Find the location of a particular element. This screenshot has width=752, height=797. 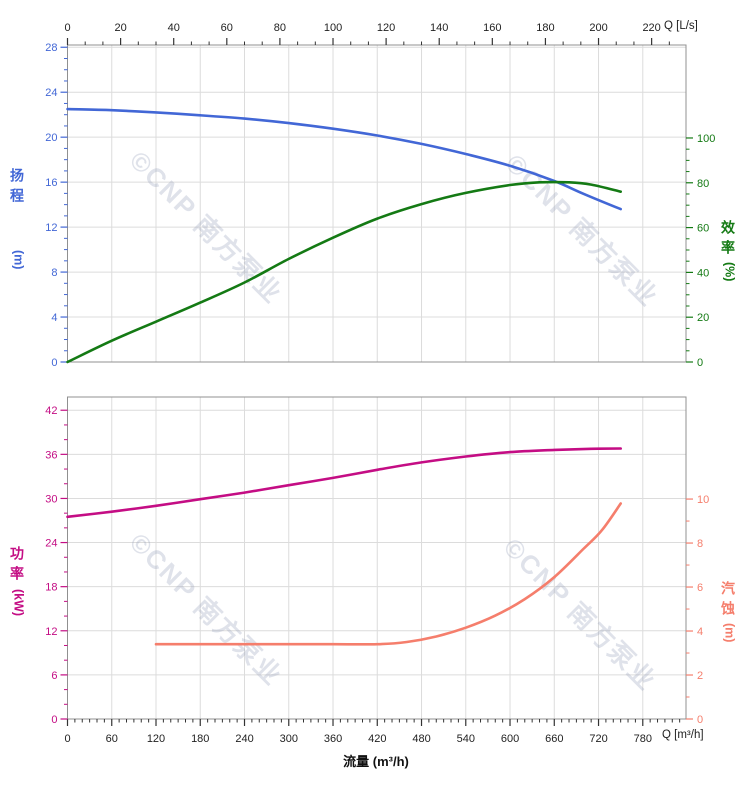

tick-label: 18 is located at coordinates (51, 588).